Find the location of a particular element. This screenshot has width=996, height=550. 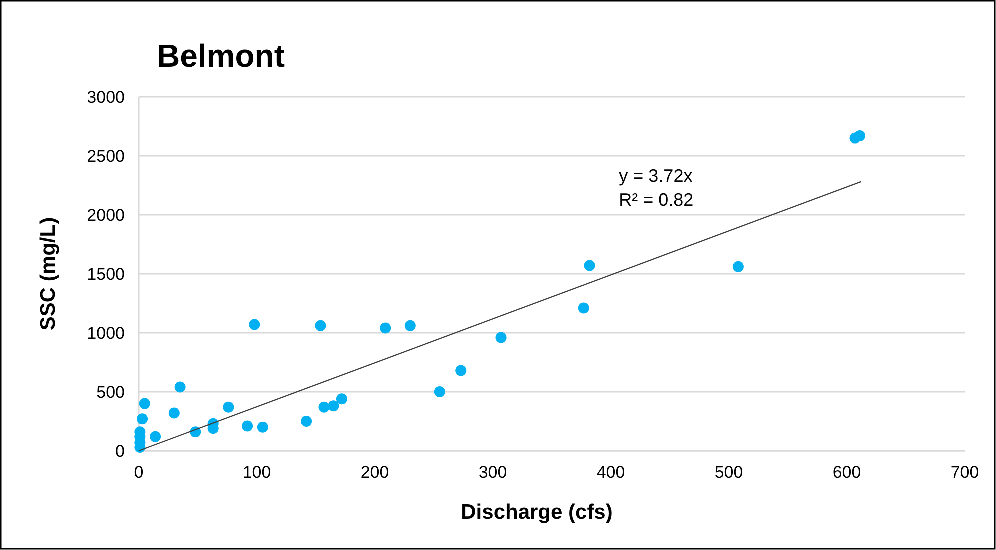

x-tick-label: 500 is located at coordinates (729, 472).